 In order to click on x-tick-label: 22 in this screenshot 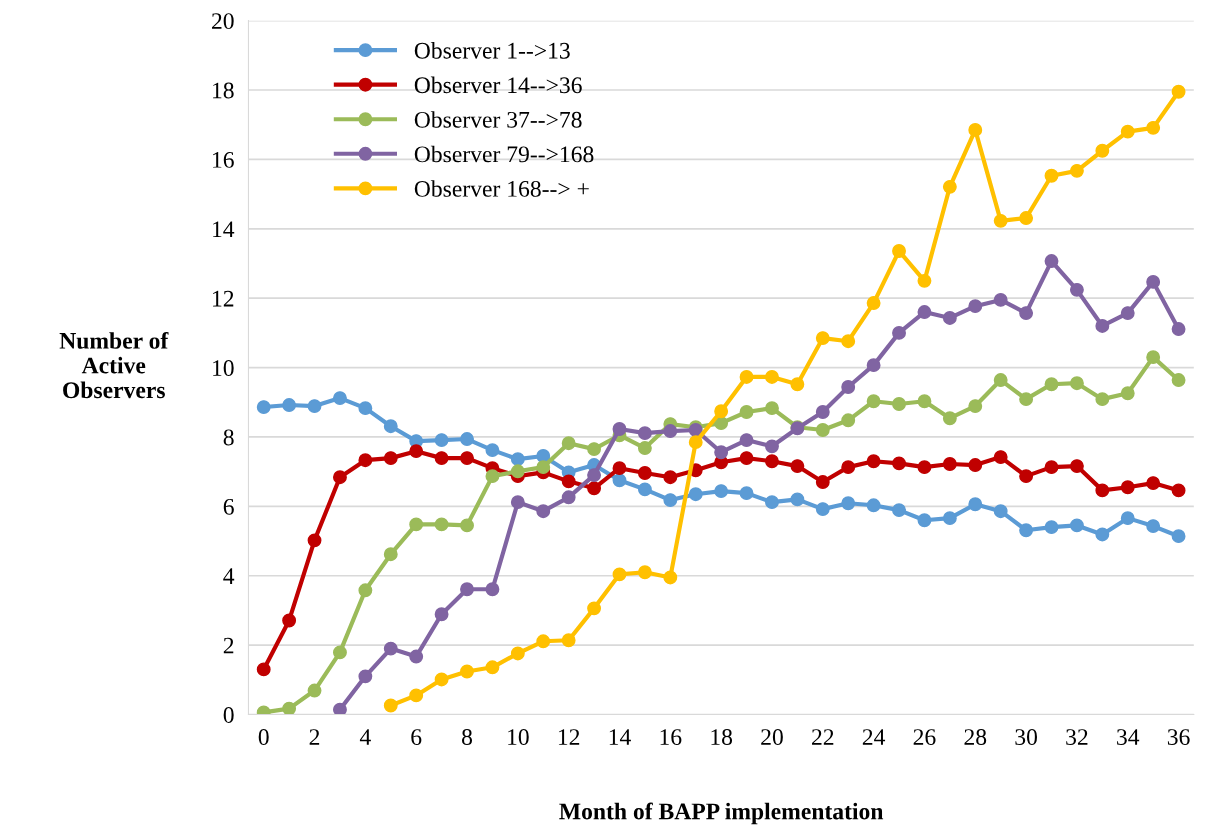, I will do `click(823, 737)`.